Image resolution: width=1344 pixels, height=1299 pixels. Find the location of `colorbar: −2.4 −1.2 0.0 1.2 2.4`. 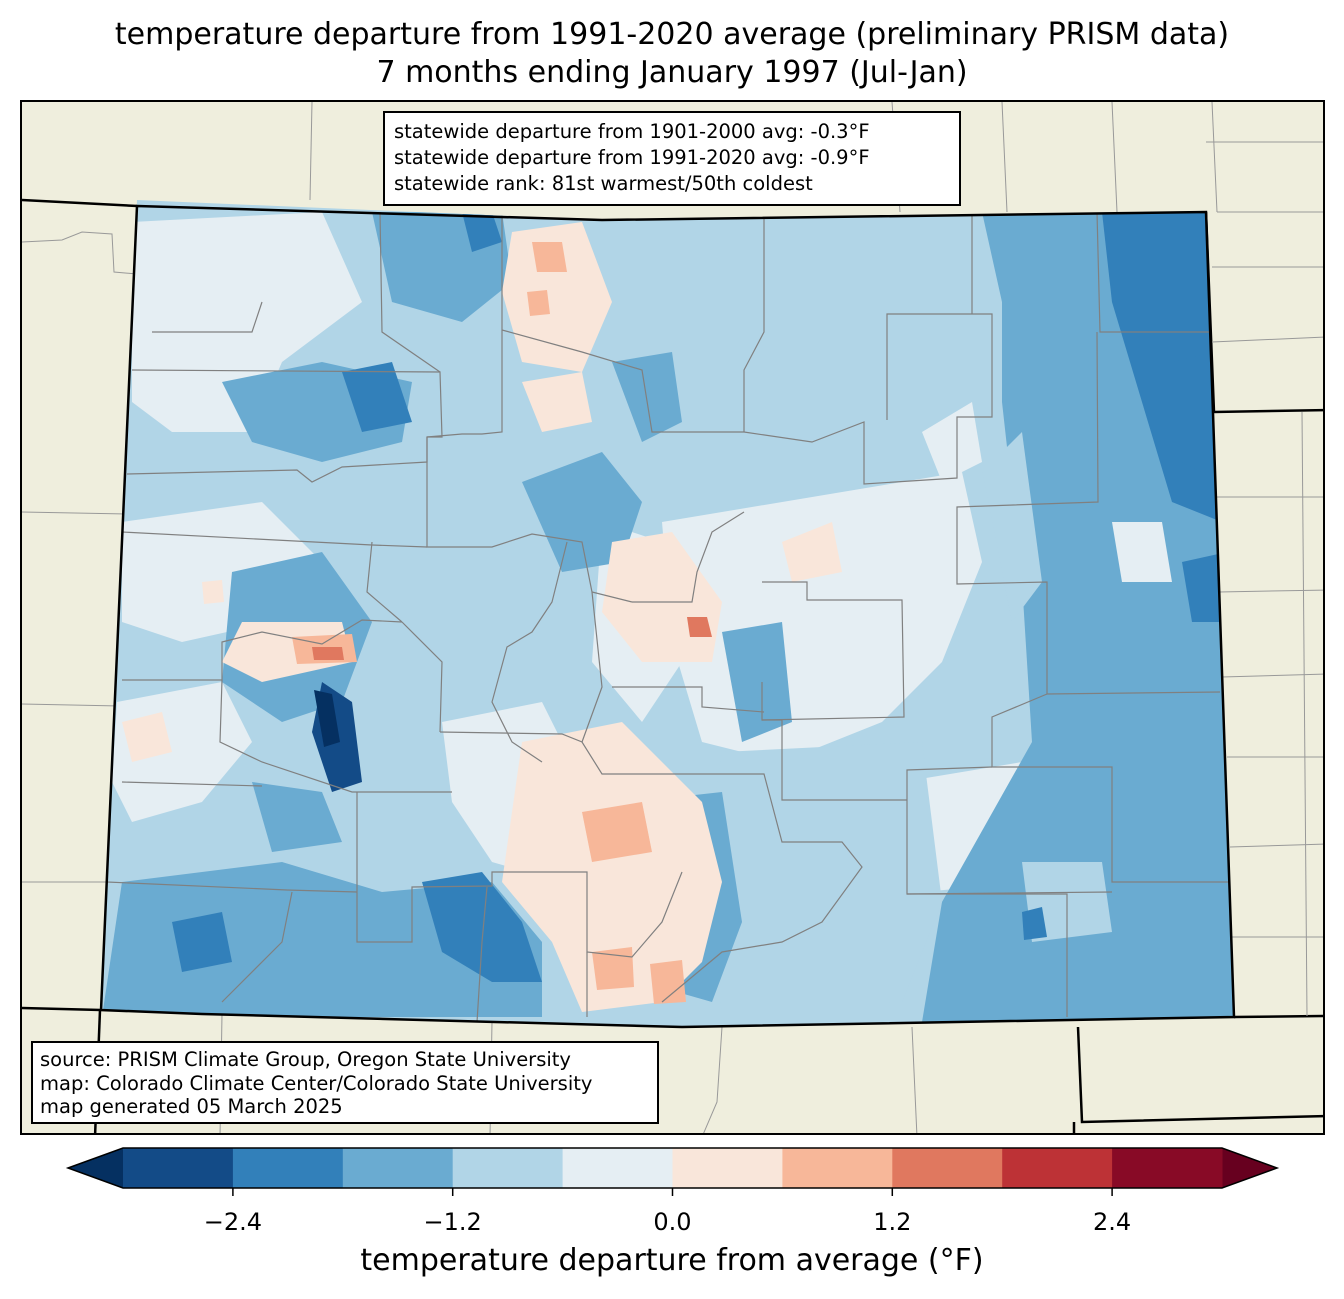

colorbar: −2.4 −1.2 0.0 1.2 2.4 is located at coordinates (672, 1191).